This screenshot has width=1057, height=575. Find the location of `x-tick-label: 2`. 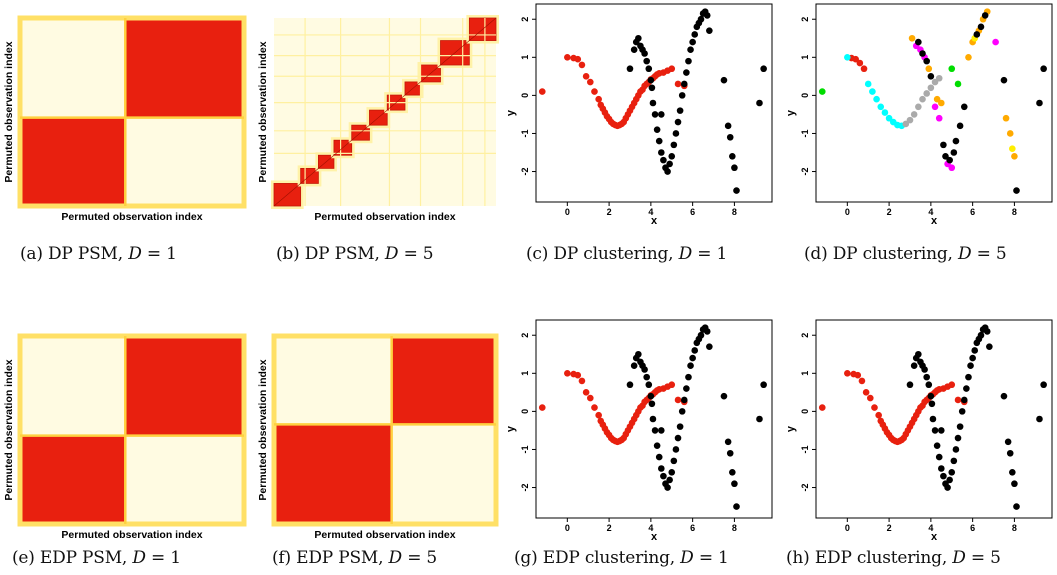

x-tick-label: 2 is located at coordinates (889, 212).